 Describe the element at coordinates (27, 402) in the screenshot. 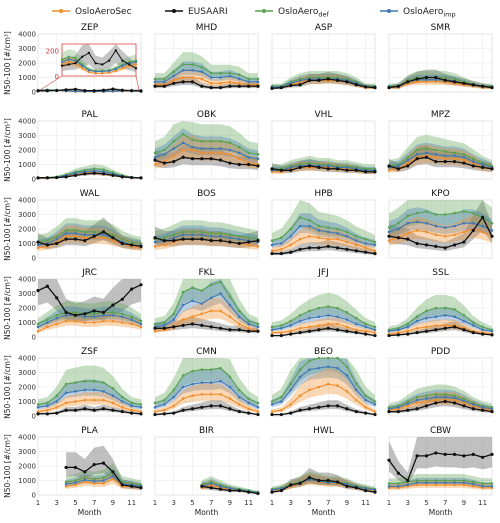

I see `ytick-label: 1000` at that location.